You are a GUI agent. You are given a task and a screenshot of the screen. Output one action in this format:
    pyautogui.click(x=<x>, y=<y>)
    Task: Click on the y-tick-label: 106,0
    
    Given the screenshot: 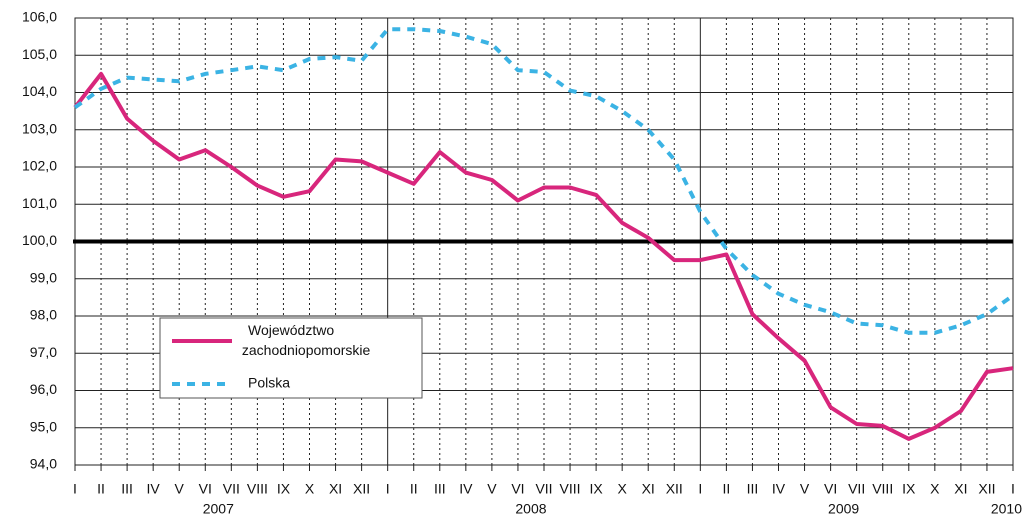 What is the action you would take?
    pyautogui.click(x=39, y=17)
    